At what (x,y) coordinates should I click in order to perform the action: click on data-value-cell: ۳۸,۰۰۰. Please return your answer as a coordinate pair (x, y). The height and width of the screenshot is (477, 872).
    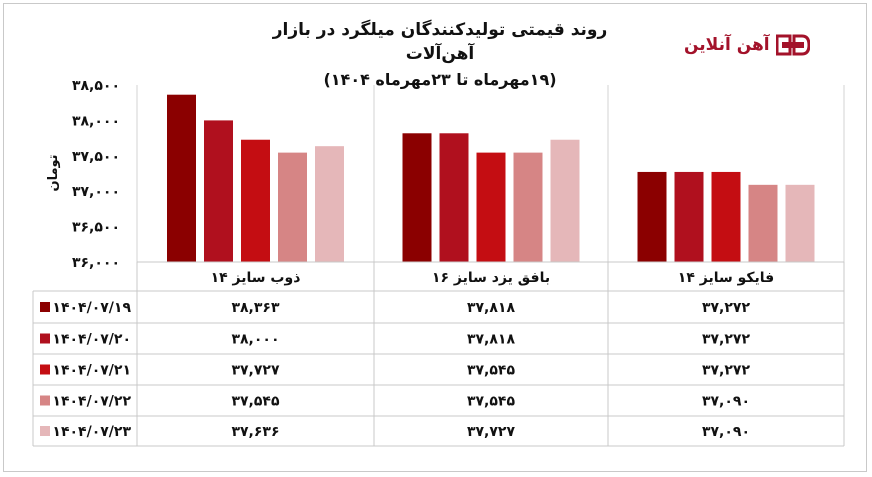
    Looking at the image, I should click on (255, 340).